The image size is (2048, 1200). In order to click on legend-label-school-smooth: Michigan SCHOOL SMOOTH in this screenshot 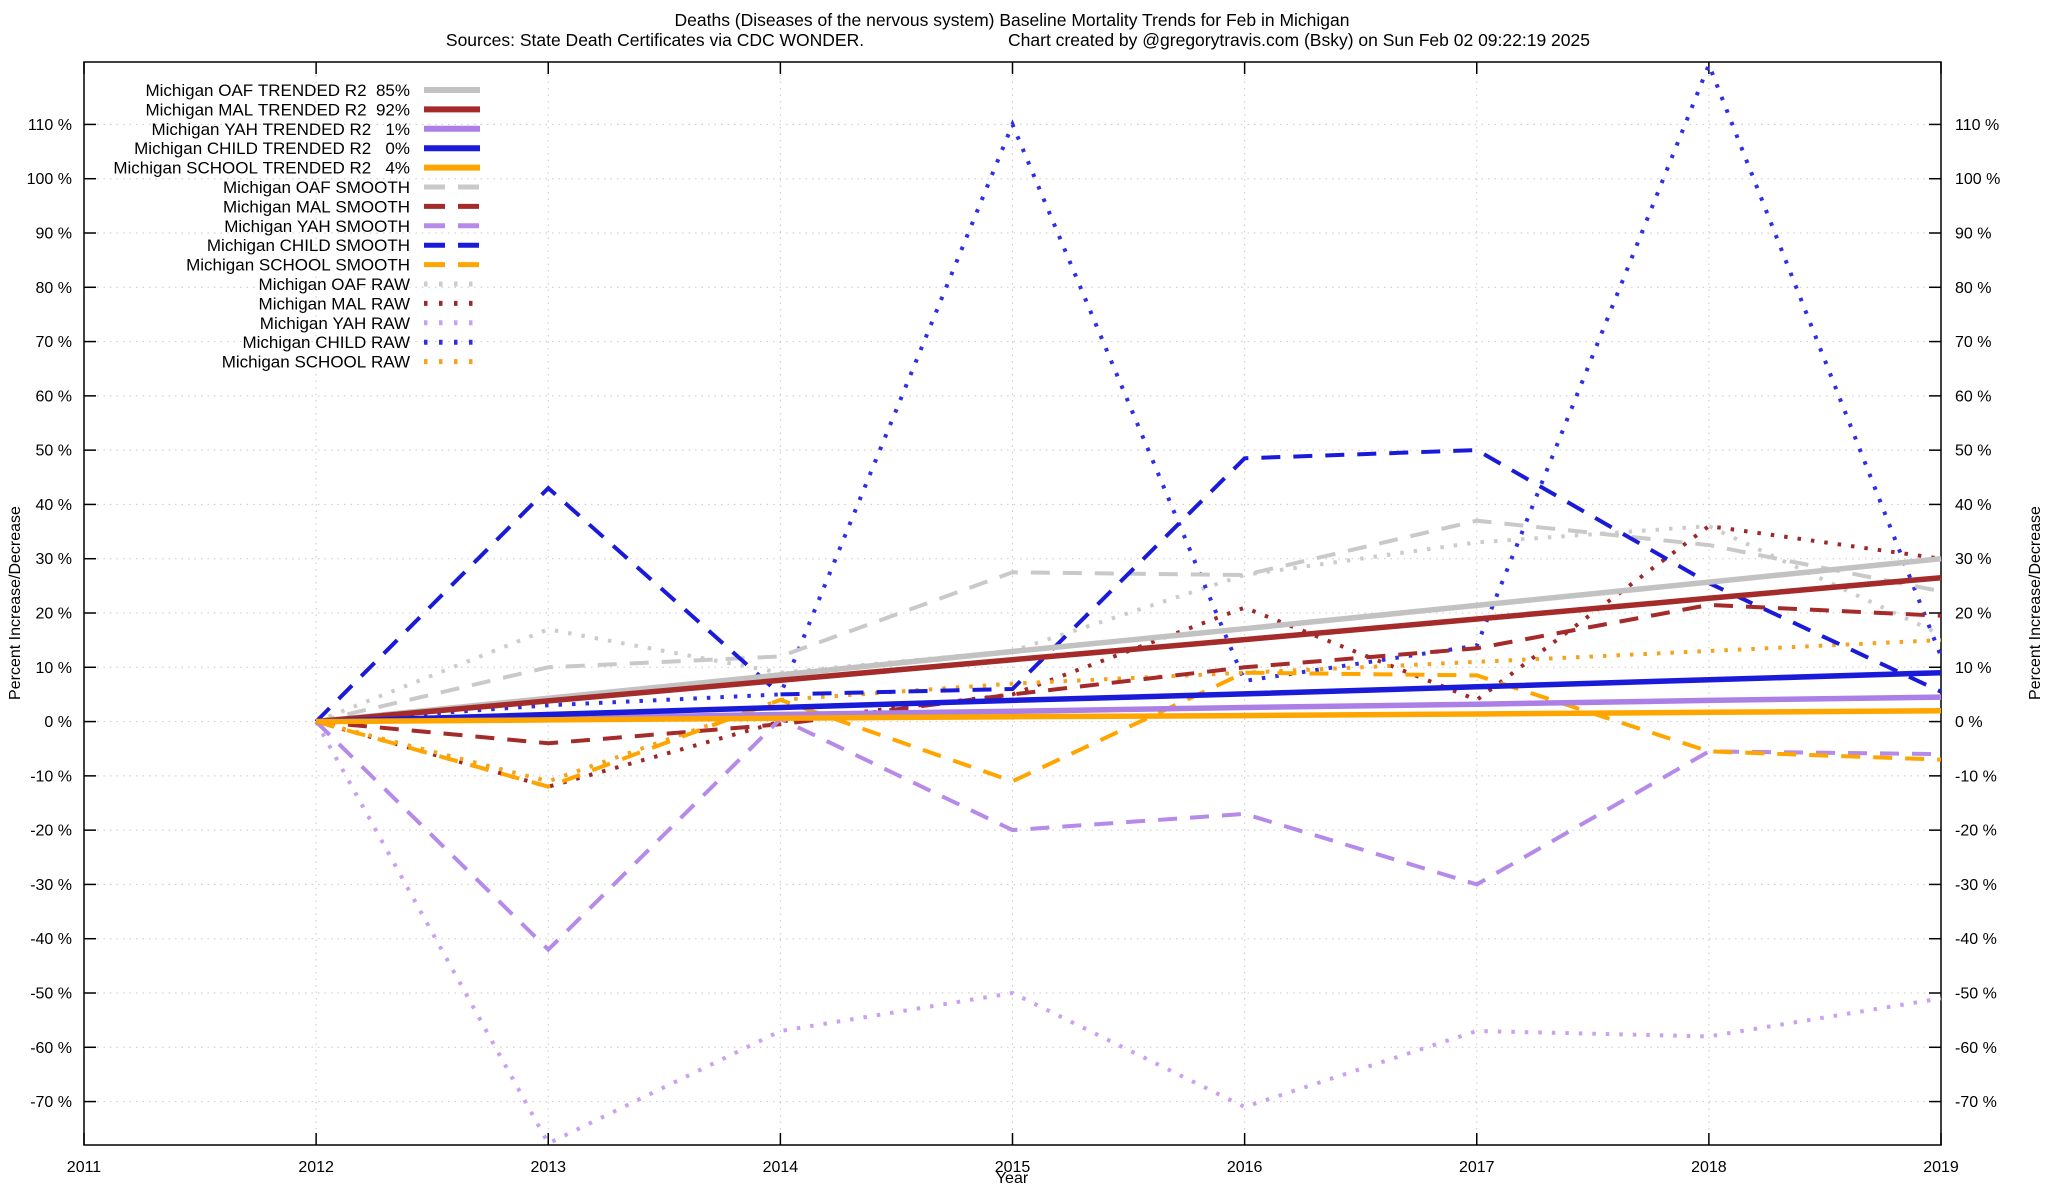, I will do `click(298, 265)`.